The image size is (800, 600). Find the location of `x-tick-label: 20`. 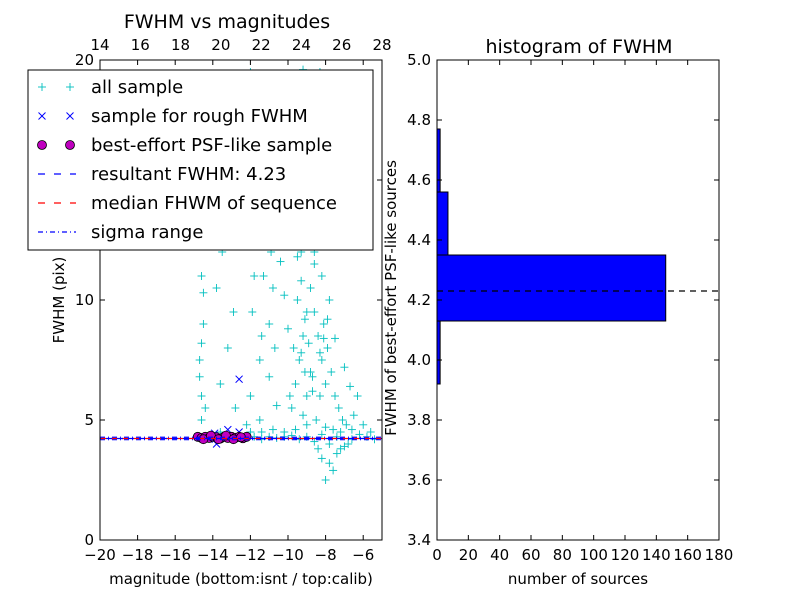

x-tick-label: 20 is located at coordinates (468, 555).